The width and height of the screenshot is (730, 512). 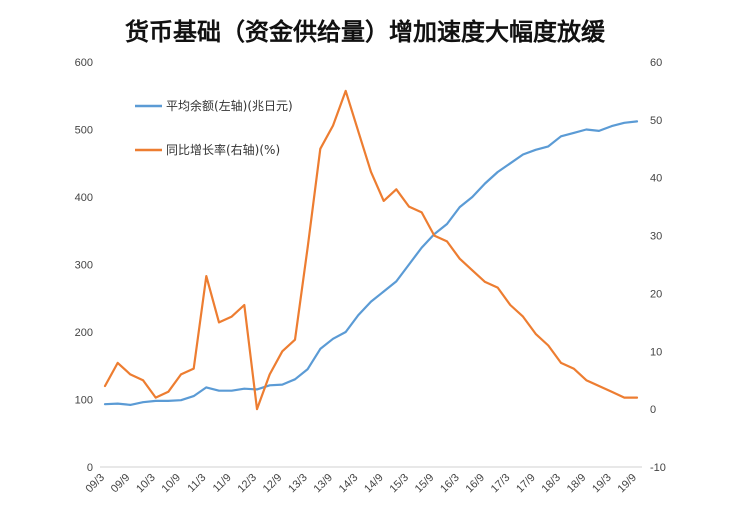 I want to click on right-tick-label: 20, so click(x=656, y=294).